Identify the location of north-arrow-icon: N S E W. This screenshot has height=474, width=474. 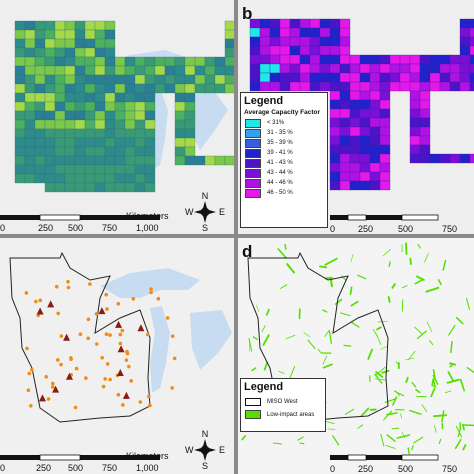
(205, 212).